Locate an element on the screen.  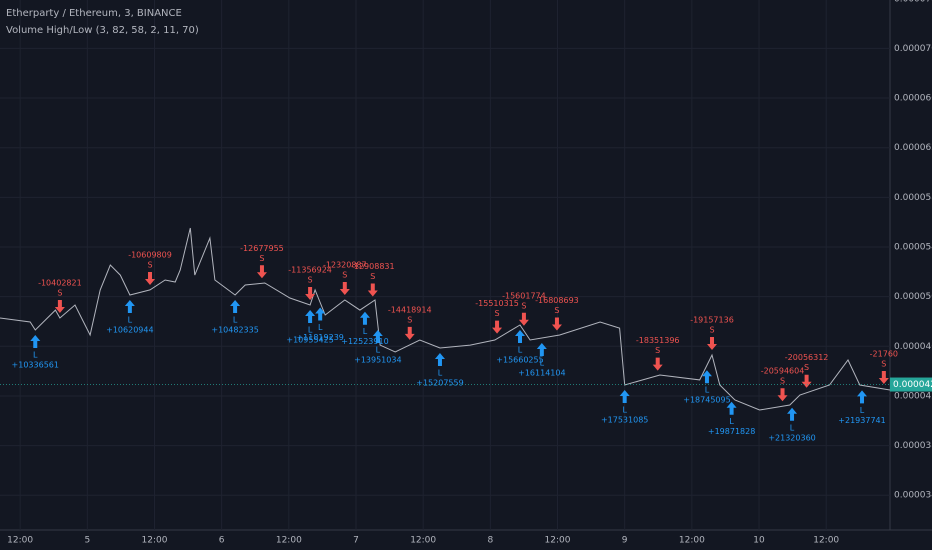
x-tick-label: 10 is located at coordinates (759, 541).